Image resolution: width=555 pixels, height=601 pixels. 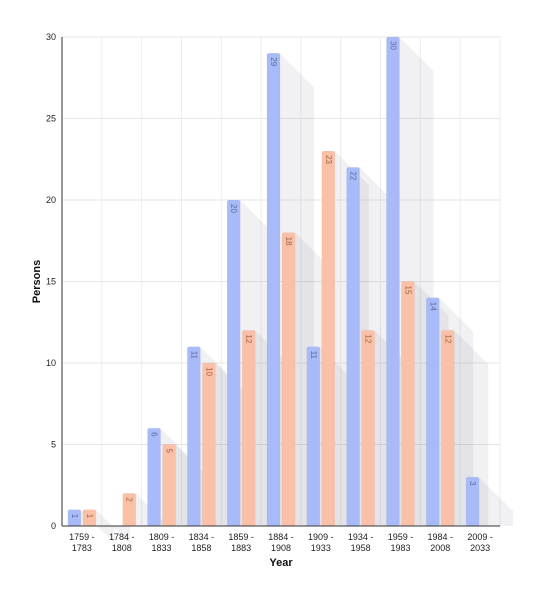 I want to click on x-tick-label: 1759 -1783, so click(x=82, y=542).